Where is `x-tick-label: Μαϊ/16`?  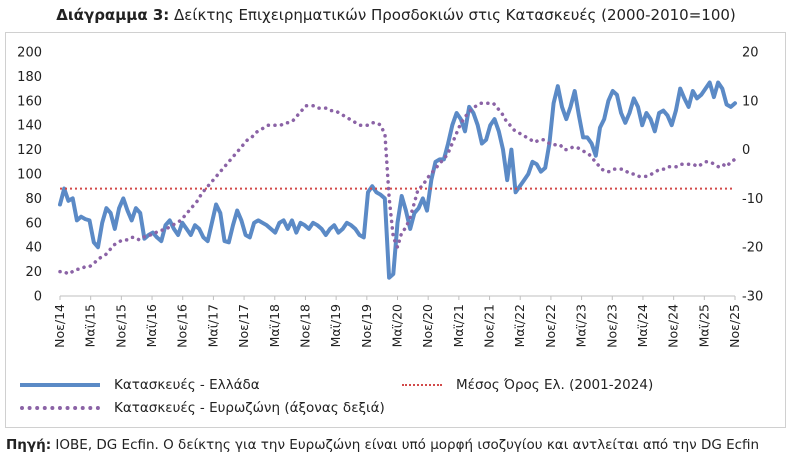
x-tick-label: Μαϊ/16 is located at coordinates (151, 325).